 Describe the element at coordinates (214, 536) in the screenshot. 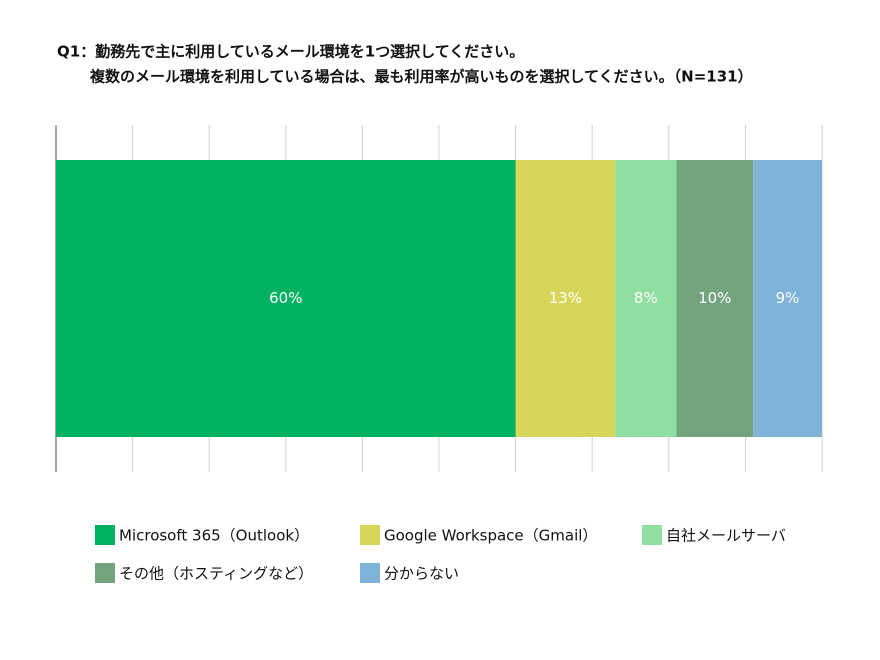

I see `legend-label: Microsoft 365（Outlook）` at that location.